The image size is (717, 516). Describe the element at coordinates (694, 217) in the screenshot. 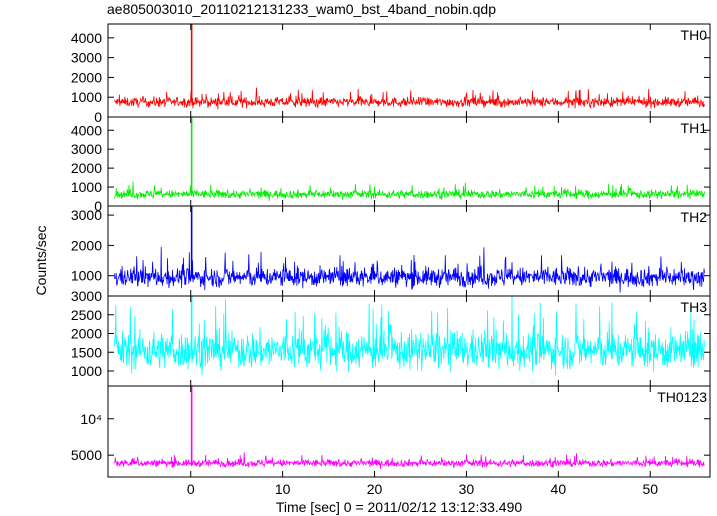

I see `panel-label-th2: TH2` at that location.